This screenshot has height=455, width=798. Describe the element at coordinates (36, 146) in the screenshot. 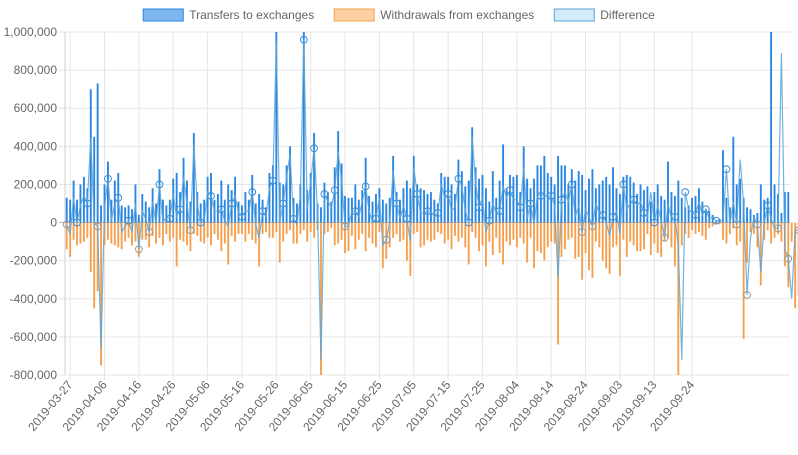

I see `y-tick-label: 400,000` at that location.